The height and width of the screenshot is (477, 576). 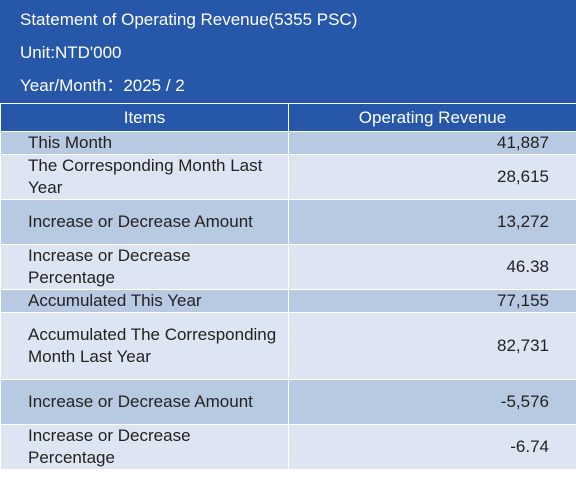 I want to click on table-row: Increase or Decrease Amount -5,576, so click(x=288, y=402).